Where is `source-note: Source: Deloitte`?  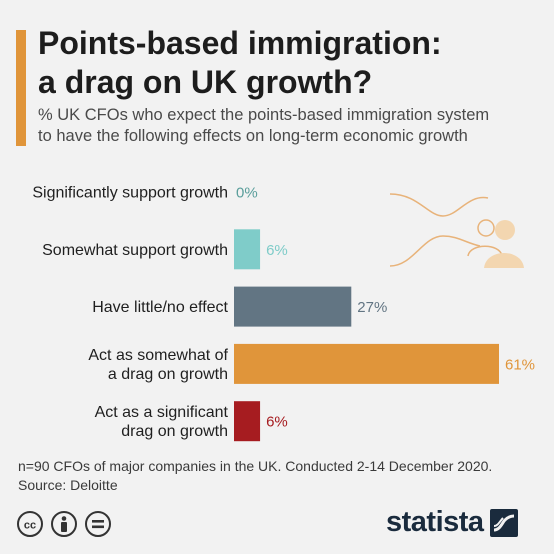
source-note: Source: Deloitte is located at coordinates (68, 485).